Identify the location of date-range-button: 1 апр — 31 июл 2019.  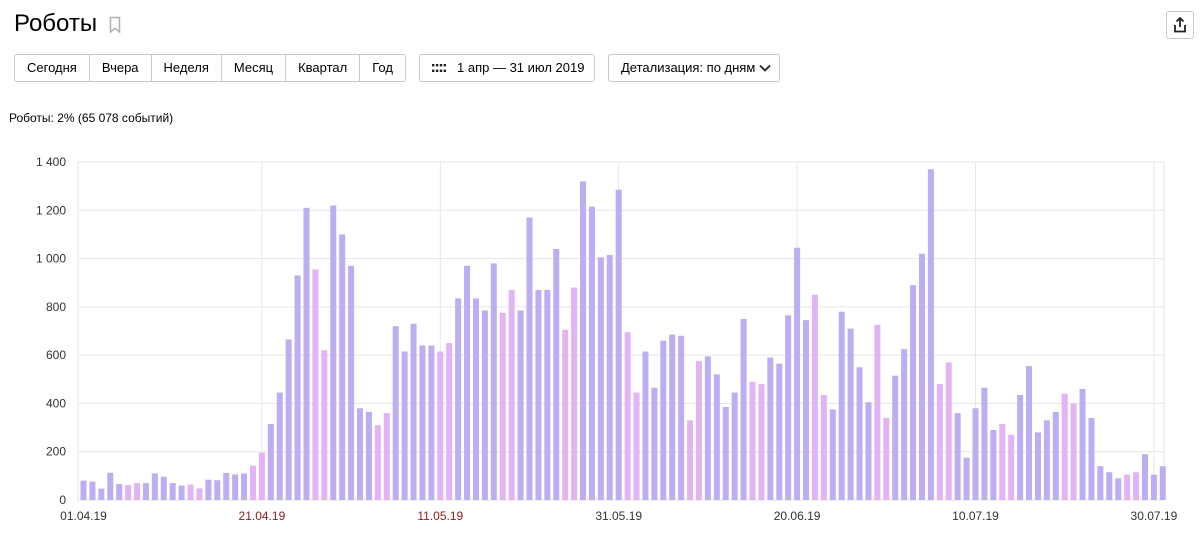
(507, 68).